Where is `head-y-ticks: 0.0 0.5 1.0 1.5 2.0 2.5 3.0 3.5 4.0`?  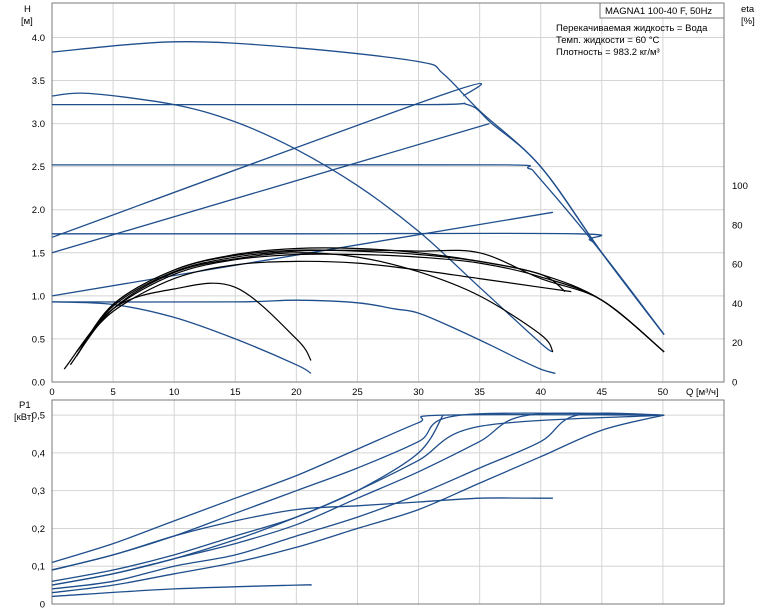
head-y-ticks: 0.0 0.5 1.0 1.5 2.0 2.5 3.0 3.5 4.0 is located at coordinates (38, 211).